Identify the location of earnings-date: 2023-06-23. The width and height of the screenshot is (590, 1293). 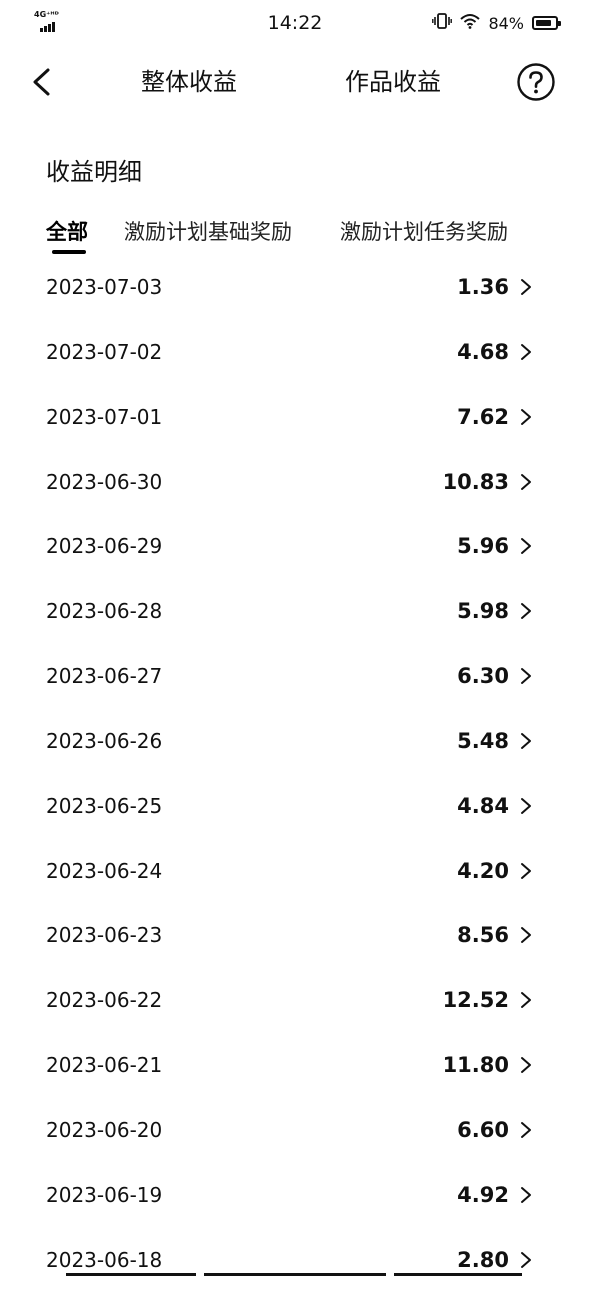
(104, 935).